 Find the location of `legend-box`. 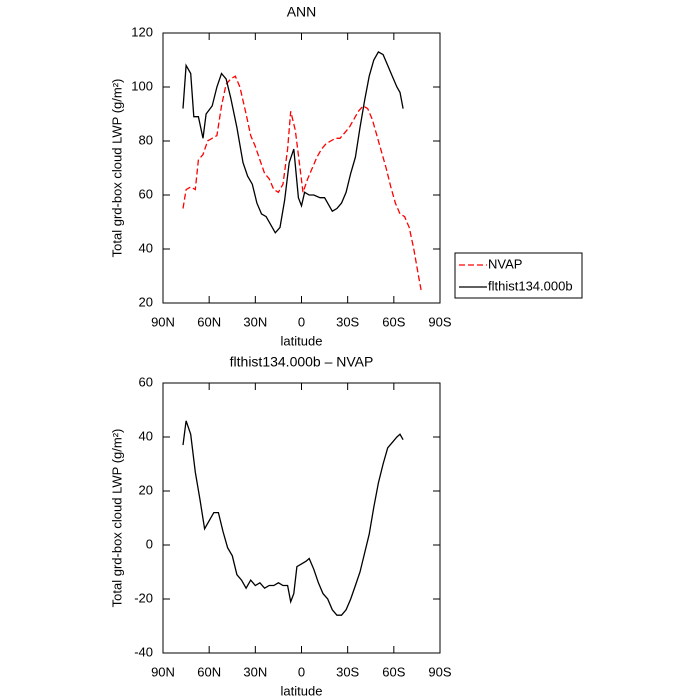

legend-box is located at coordinates (518, 275).